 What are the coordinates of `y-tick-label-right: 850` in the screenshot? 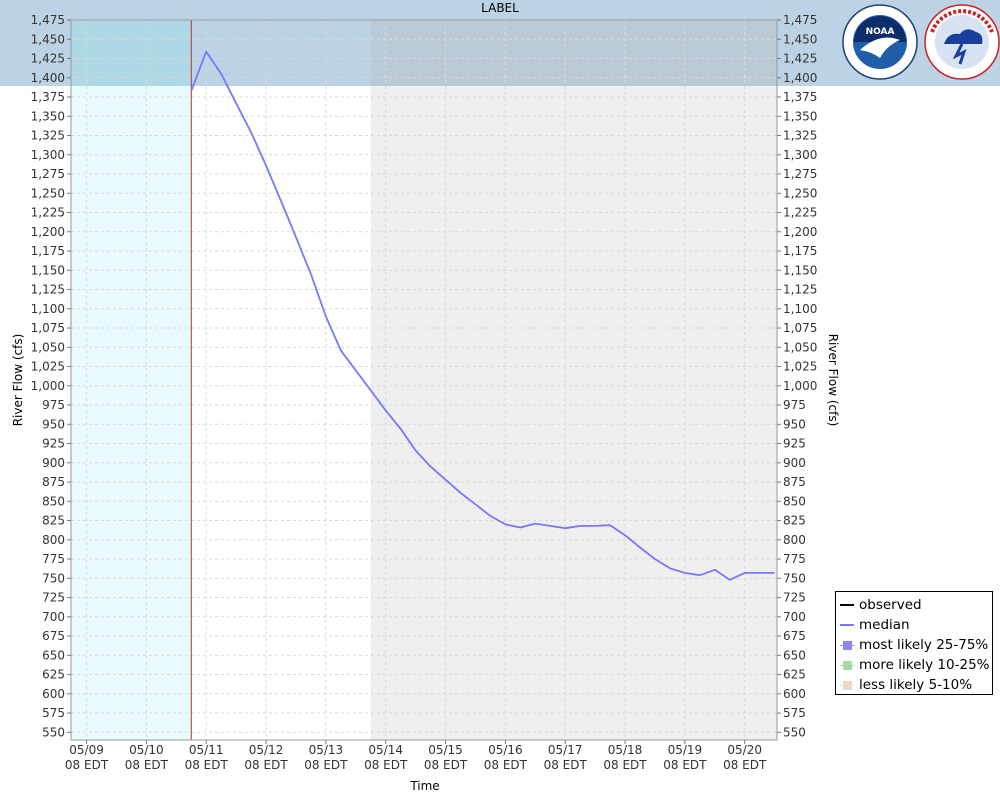 It's located at (794, 501).